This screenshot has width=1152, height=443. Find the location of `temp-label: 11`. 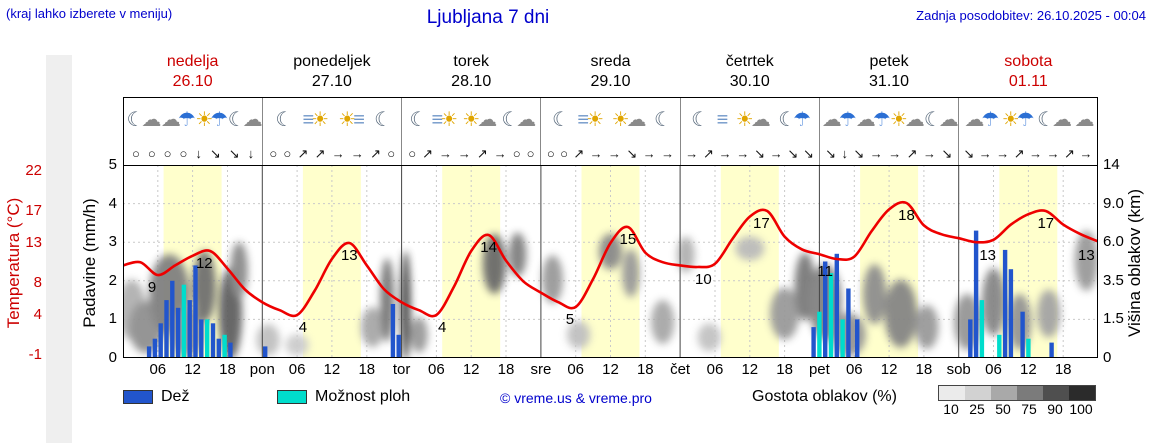

temp-label: 11 is located at coordinates (825, 271).